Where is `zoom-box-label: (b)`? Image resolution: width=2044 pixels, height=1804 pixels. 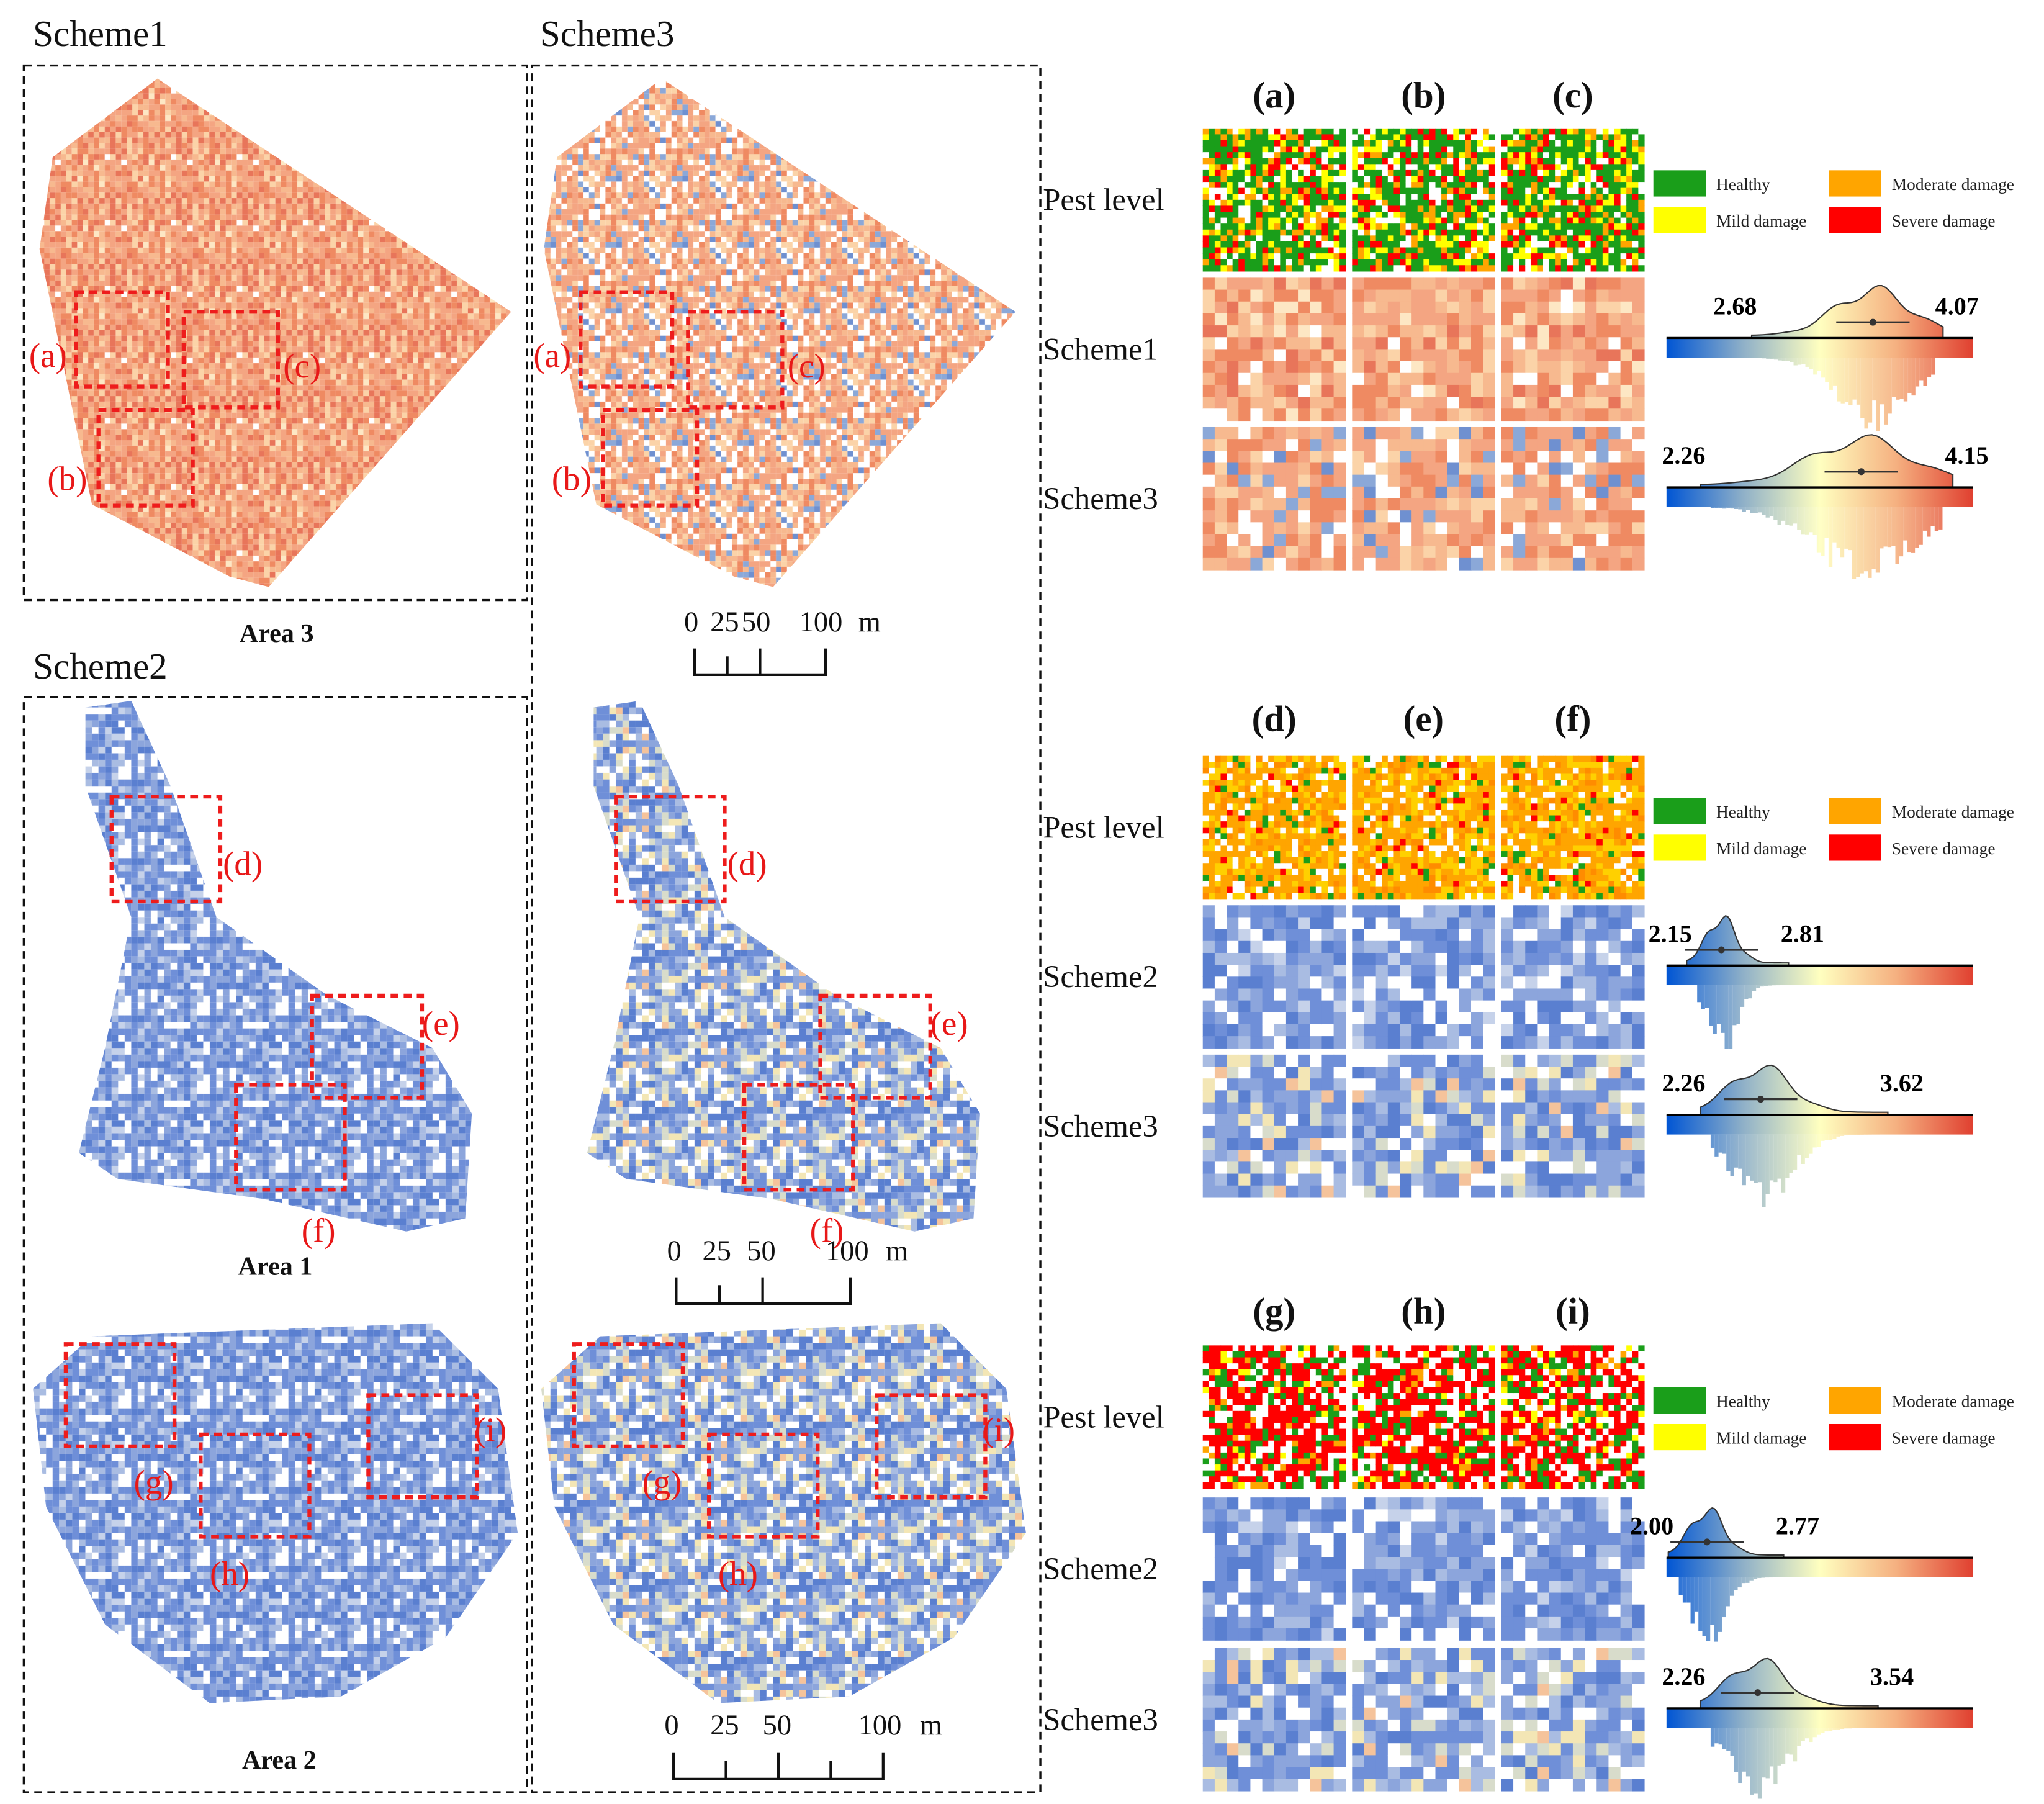 zoom-box-label: (b) is located at coordinates (572, 478).